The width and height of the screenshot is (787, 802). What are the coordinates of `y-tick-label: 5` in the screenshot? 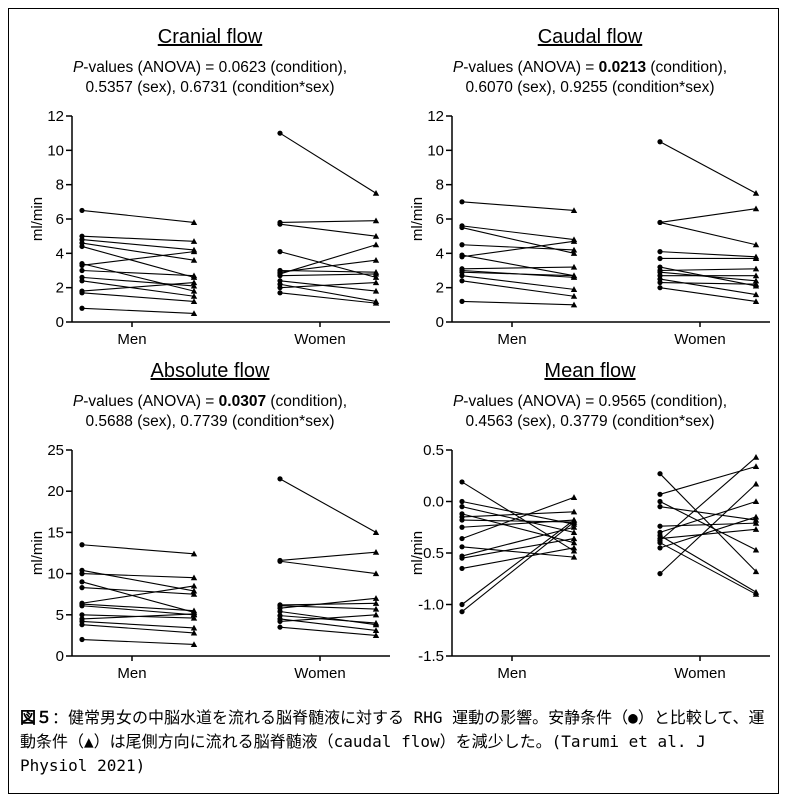 It's located at (60, 615).